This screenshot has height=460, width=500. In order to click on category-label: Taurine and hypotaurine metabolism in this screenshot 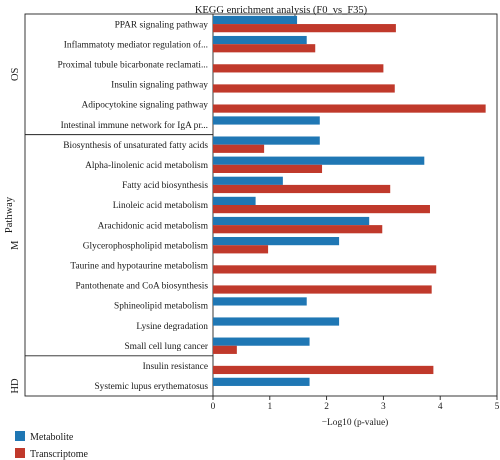, I will do `click(139, 267)`.